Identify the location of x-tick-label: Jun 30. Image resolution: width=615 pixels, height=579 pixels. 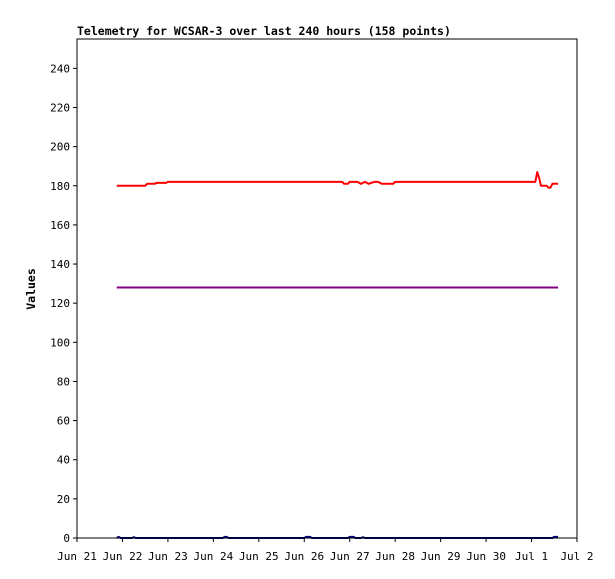
(486, 556).